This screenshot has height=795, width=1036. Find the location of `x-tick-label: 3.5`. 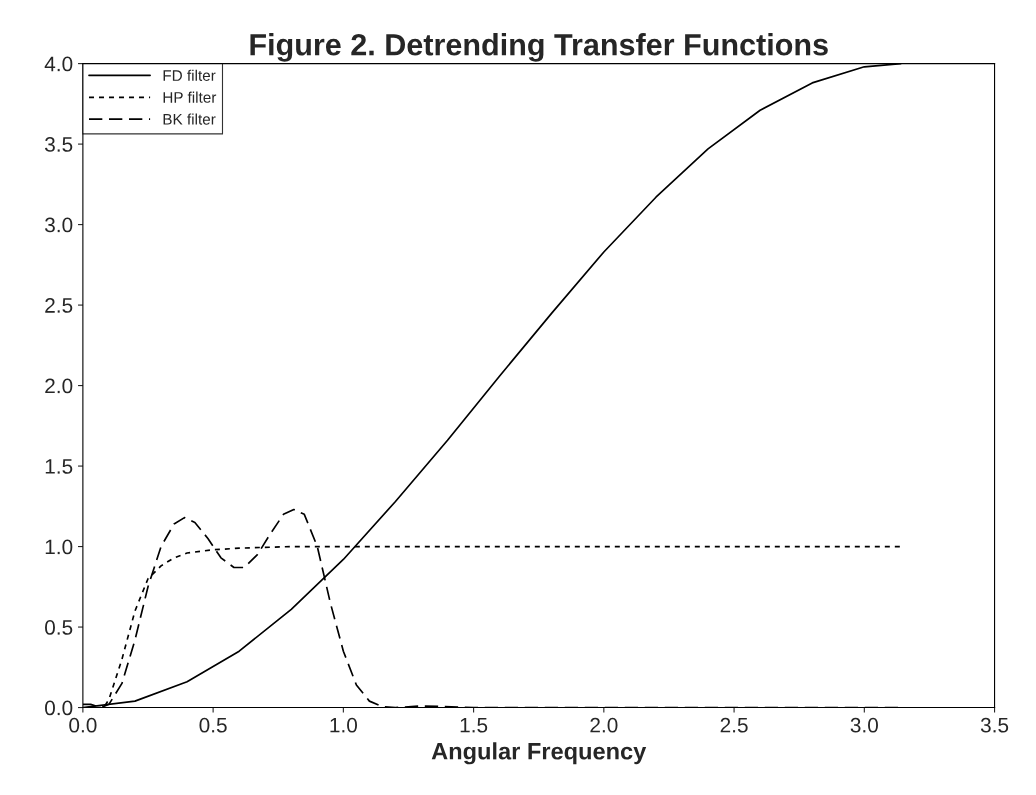

x-tick-label: 3.5 is located at coordinates (994, 725).